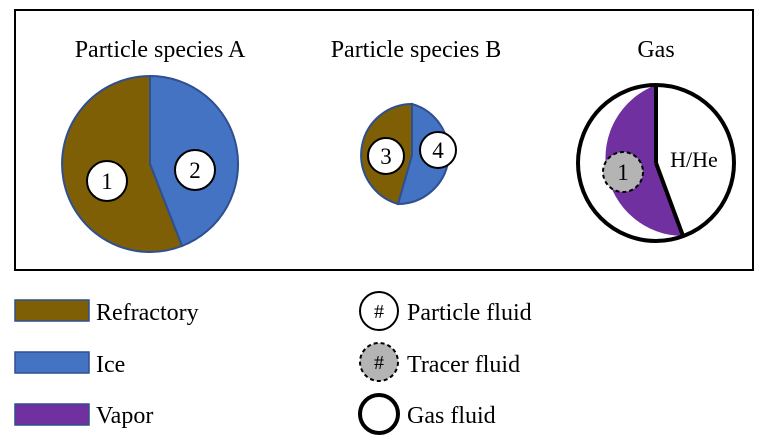 The height and width of the screenshot is (438, 759). I want to click on species-a-ice-number: 2, so click(195, 170).